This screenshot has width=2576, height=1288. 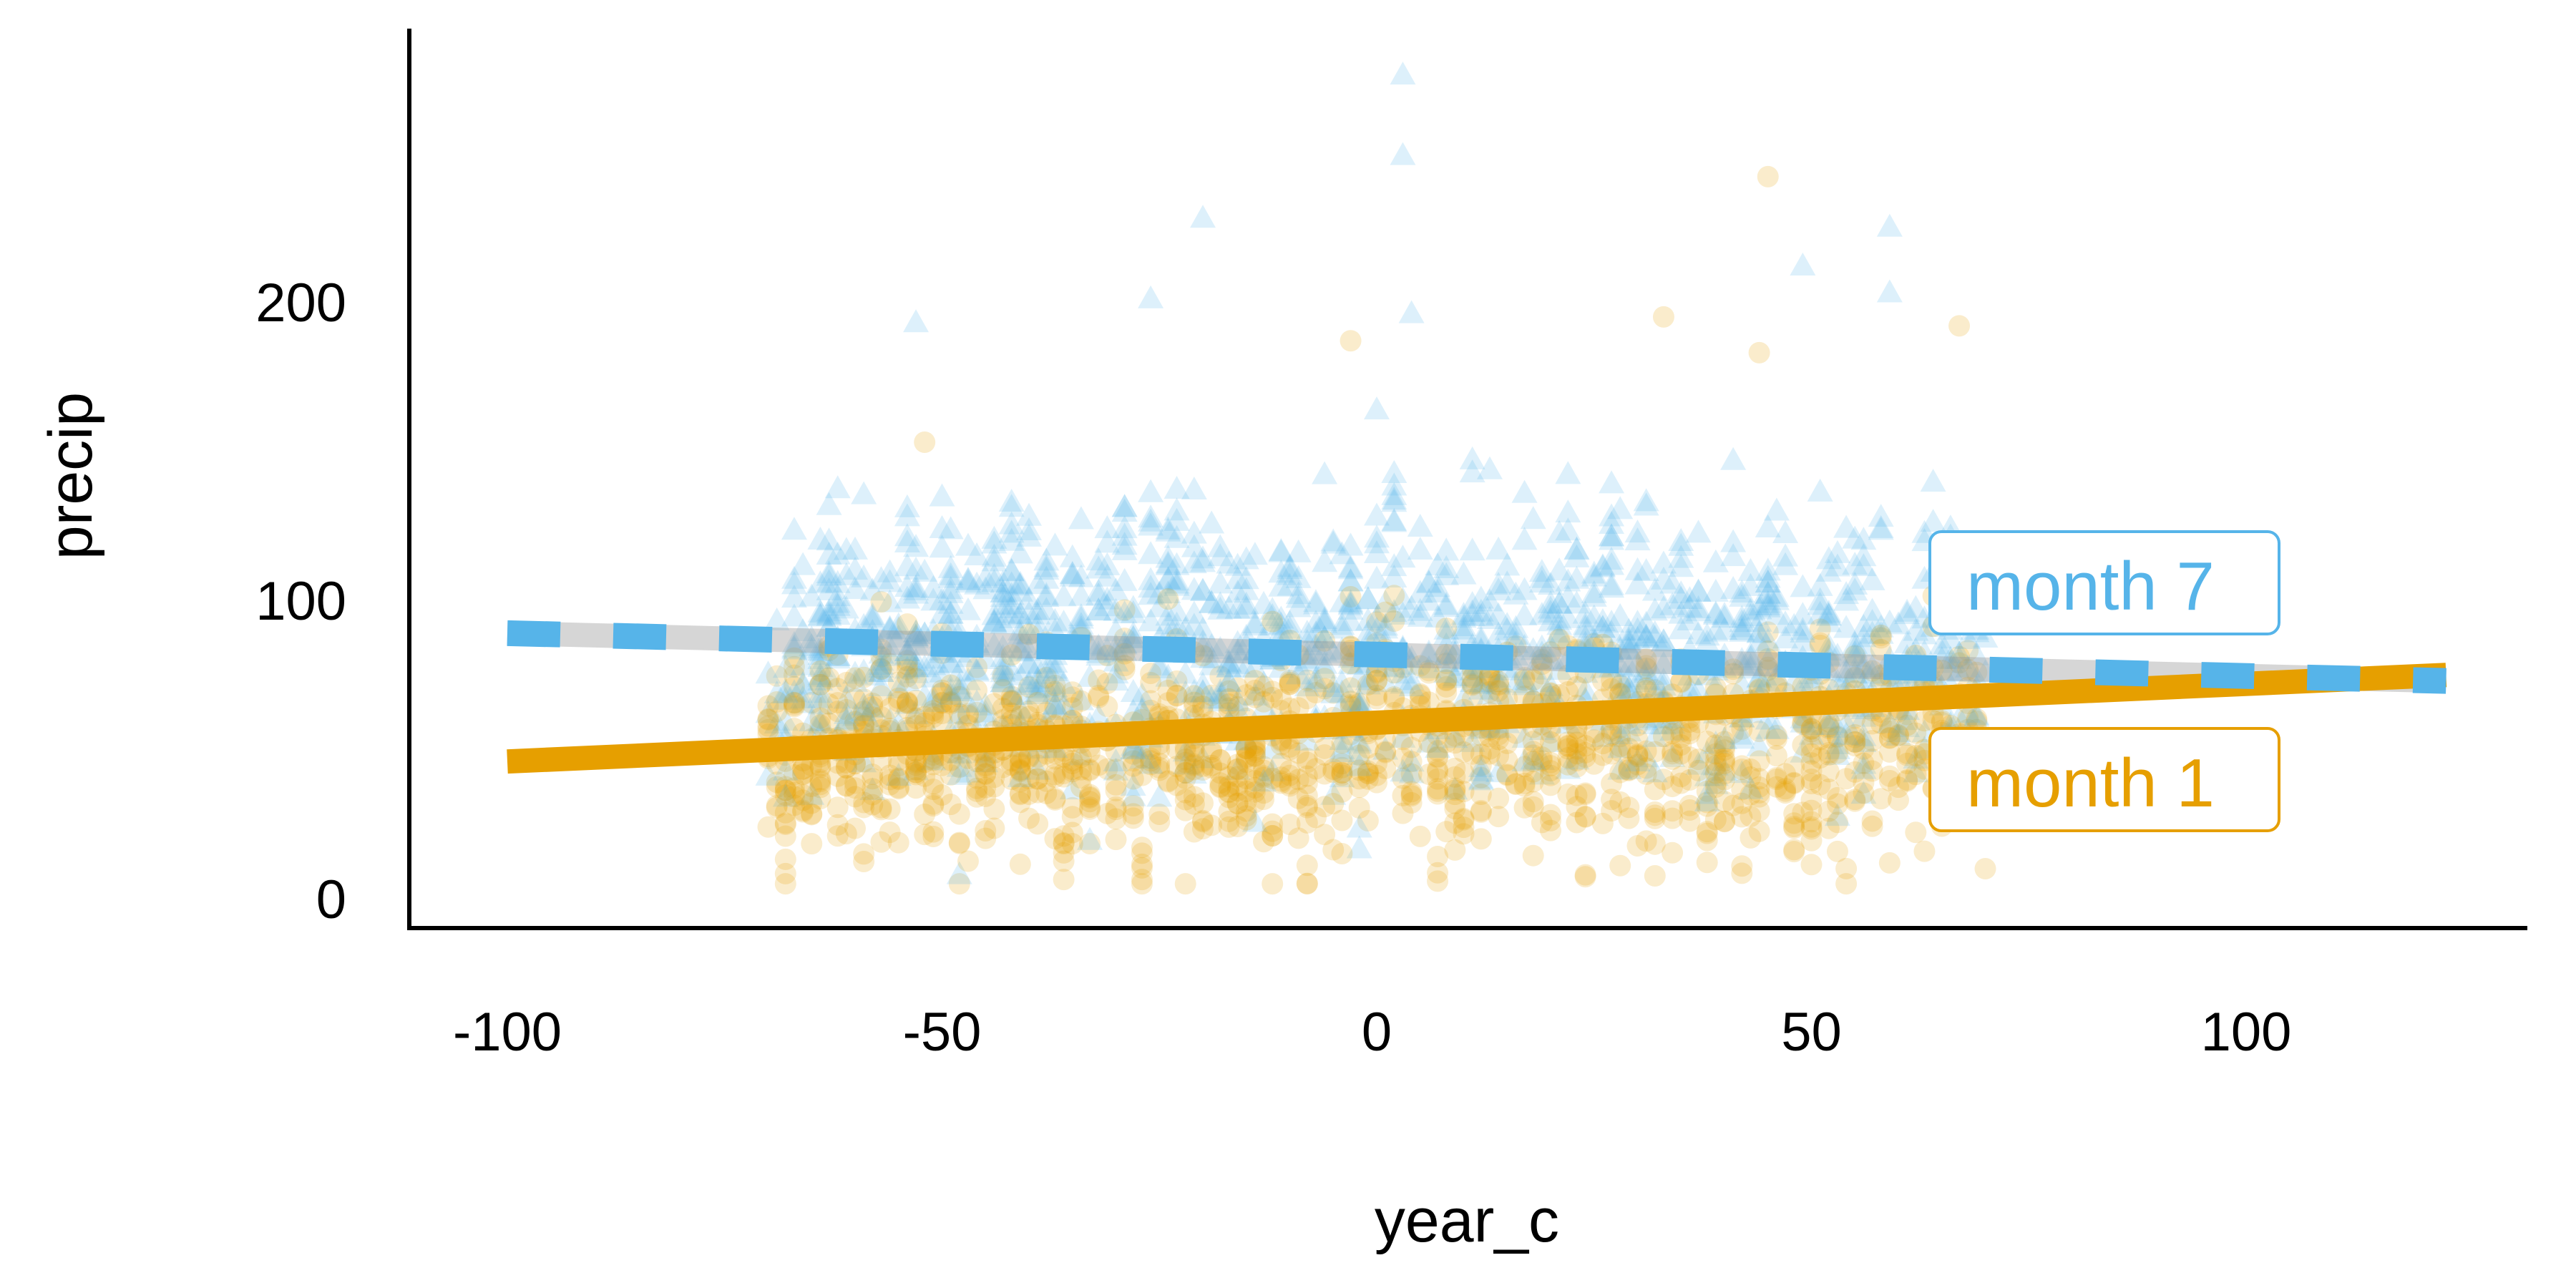 I want to click on x-tick-label: 0, so click(x=1377, y=1032).